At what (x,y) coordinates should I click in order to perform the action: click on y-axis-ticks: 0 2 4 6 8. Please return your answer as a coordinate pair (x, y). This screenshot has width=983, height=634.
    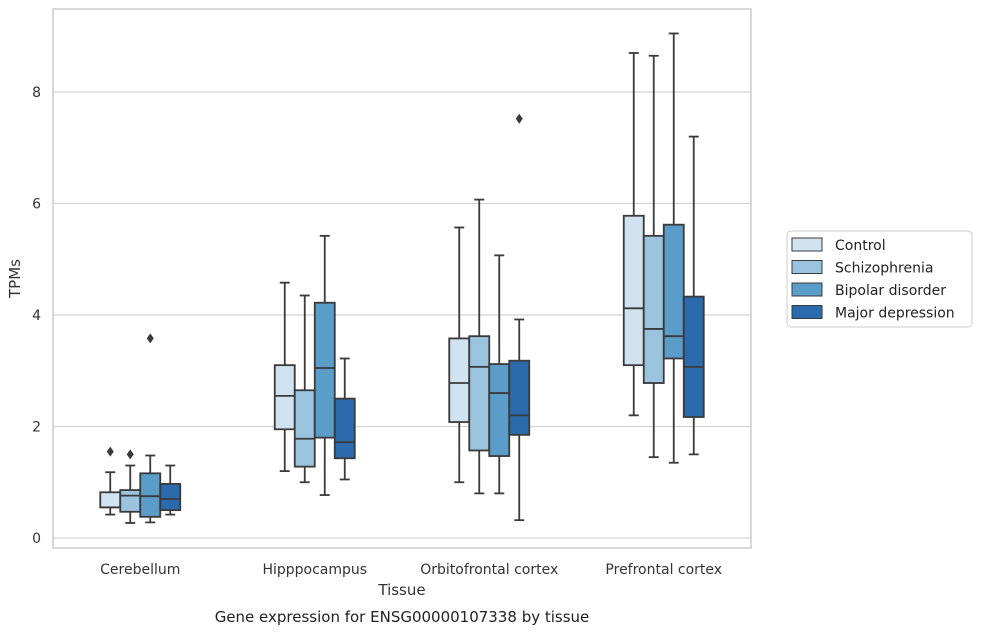
    Looking at the image, I should click on (36, 316).